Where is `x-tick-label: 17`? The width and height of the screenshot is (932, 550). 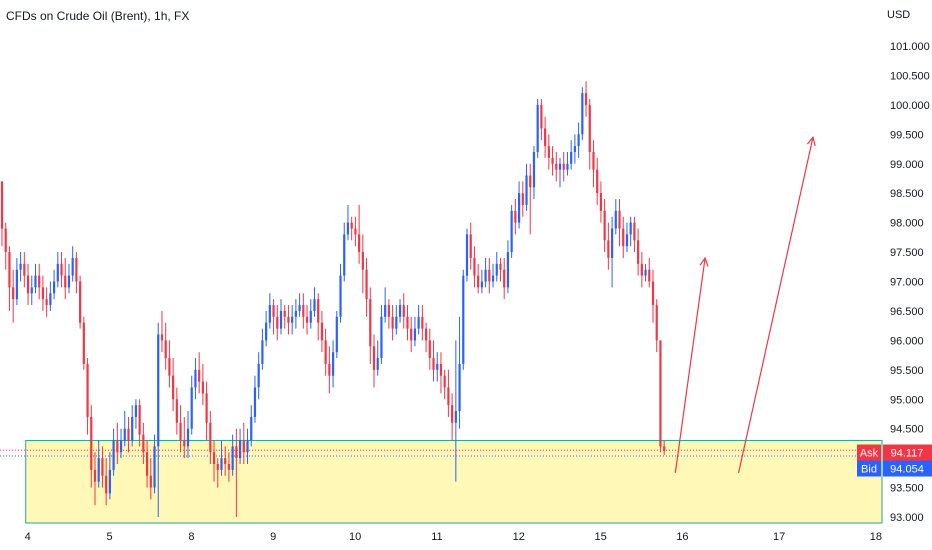 x-tick-label: 17 is located at coordinates (779, 537).